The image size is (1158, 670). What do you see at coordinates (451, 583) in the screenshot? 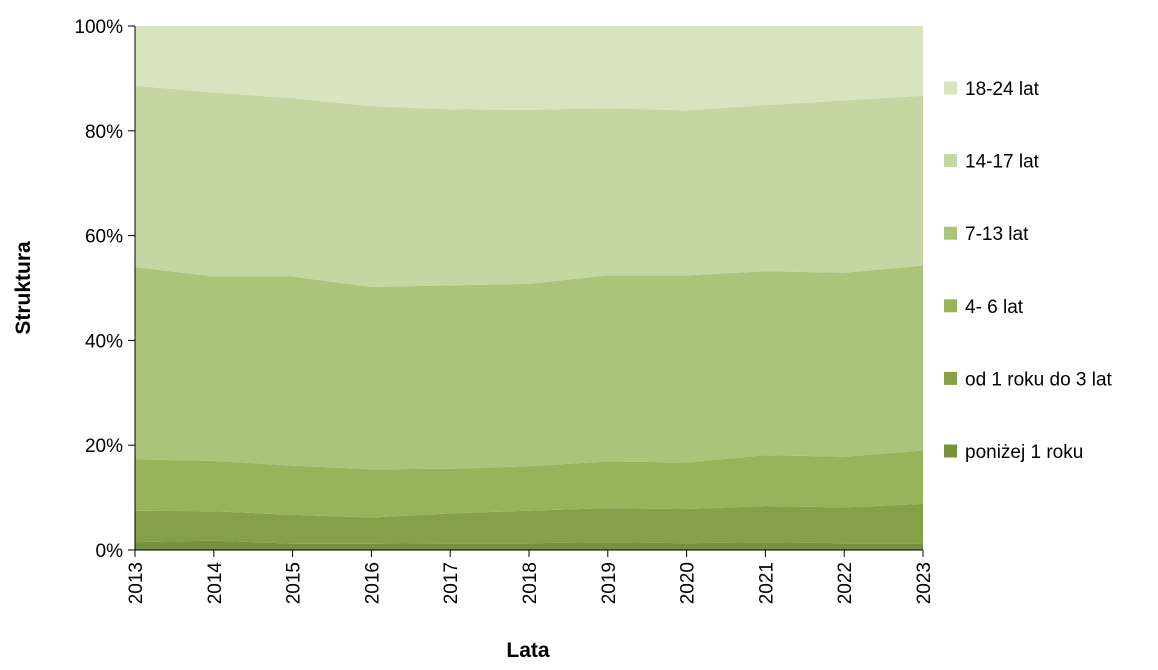
I see `x-tick-label: 2017` at bounding box center [451, 583].